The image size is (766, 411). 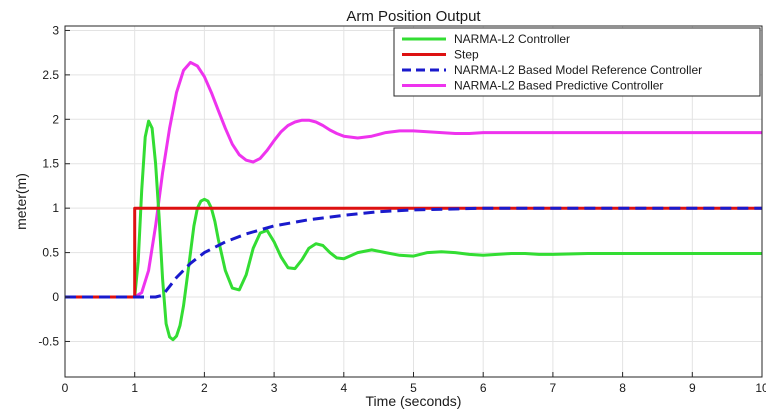 What do you see at coordinates (55, 119) in the screenshot?
I see `y-tick-label: 2` at bounding box center [55, 119].